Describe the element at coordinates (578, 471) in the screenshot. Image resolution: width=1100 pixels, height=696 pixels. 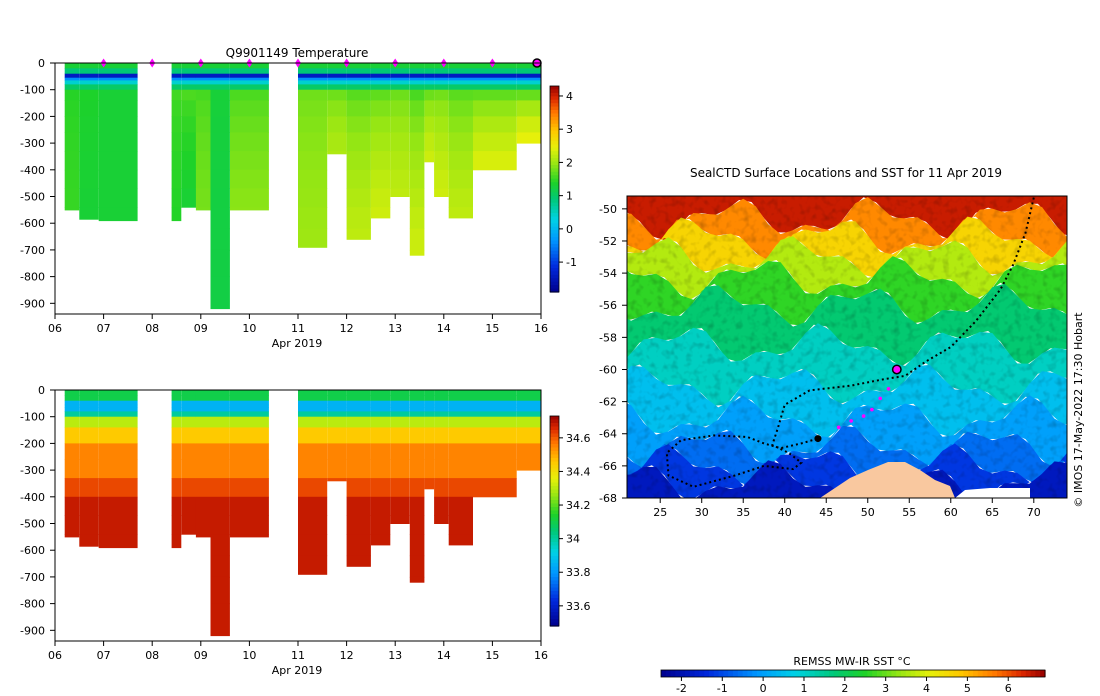
I see `salinity-colorbar-tick-label: 34.4` at that location.